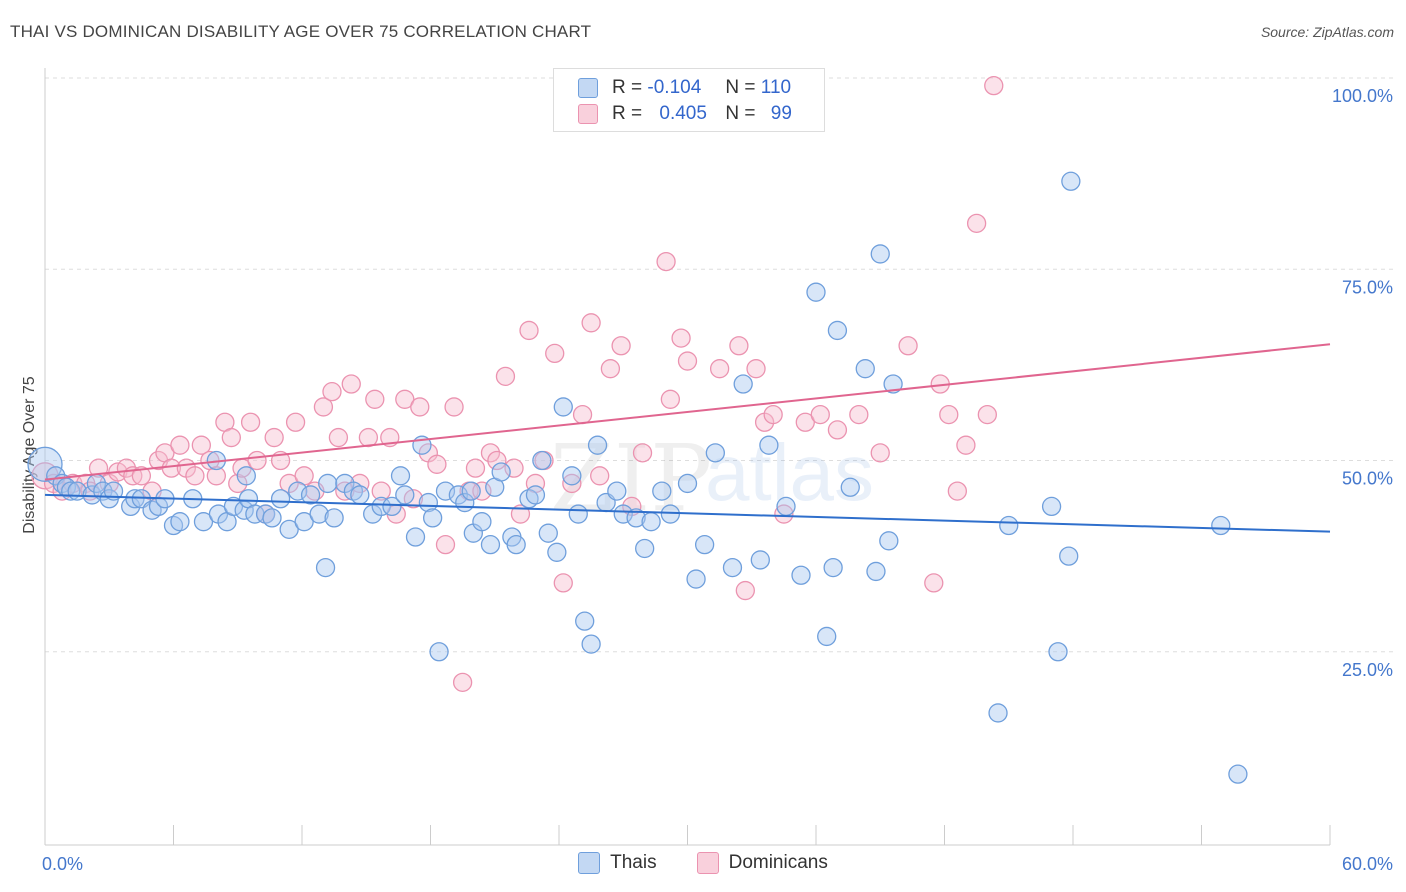 The image size is (1406, 892). Describe the element at coordinates (1367, 287) in the screenshot. I see `y-tick-label-2: 75.0%` at that location.